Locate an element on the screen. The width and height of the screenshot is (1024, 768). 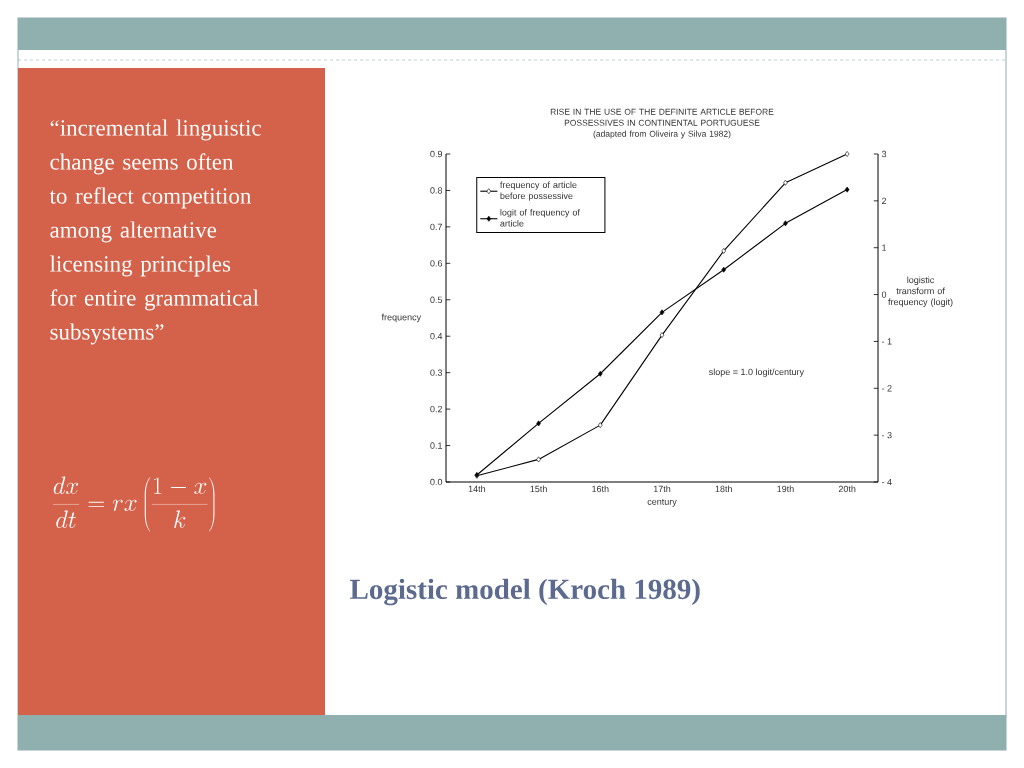
y2-tick-label: - 4 is located at coordinates (886, 482).